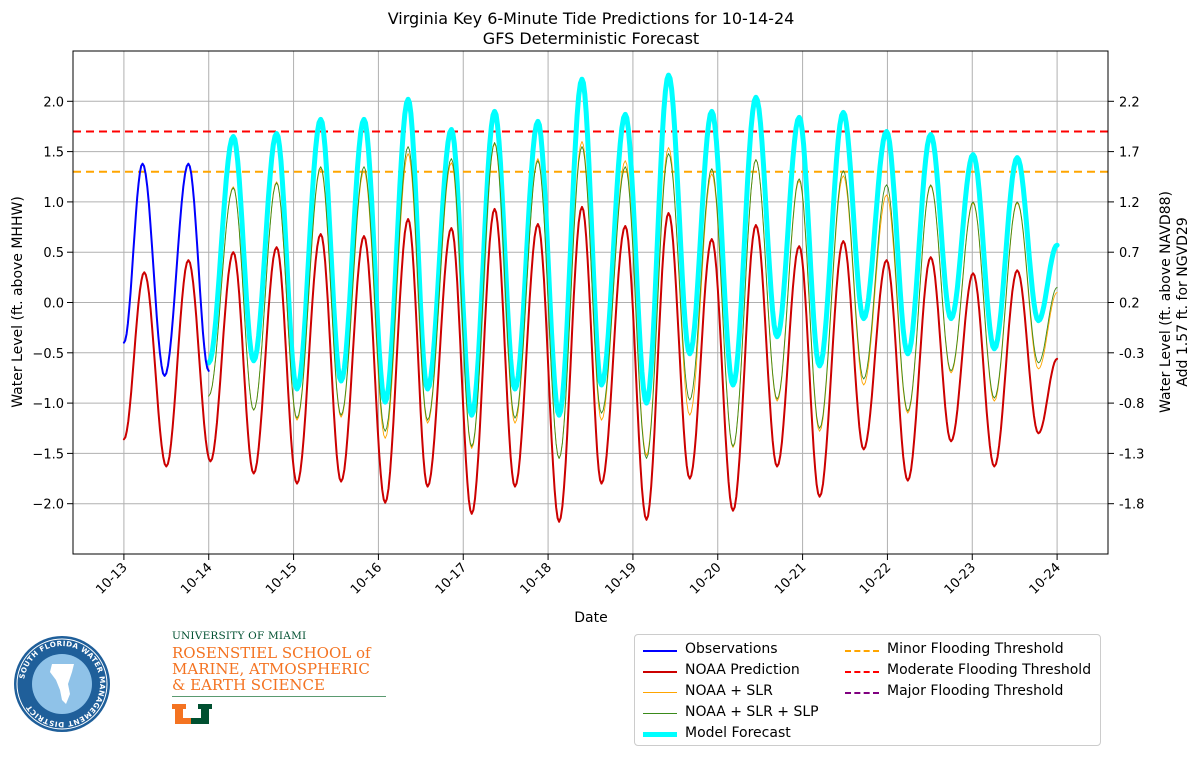  Describe the element at coordinates (660, 672) in the screenshot. I see `legend-swatch-noaa-prediction` at that location.